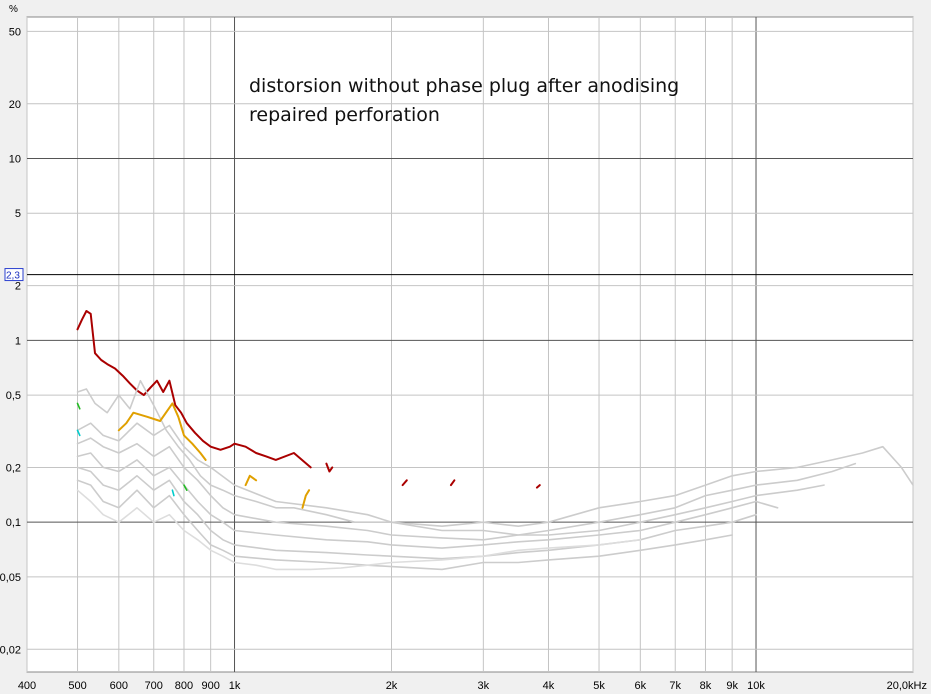 This screenshot has height=694, width=931. I want to click on x-tick-label: 800, so click(184, 686).